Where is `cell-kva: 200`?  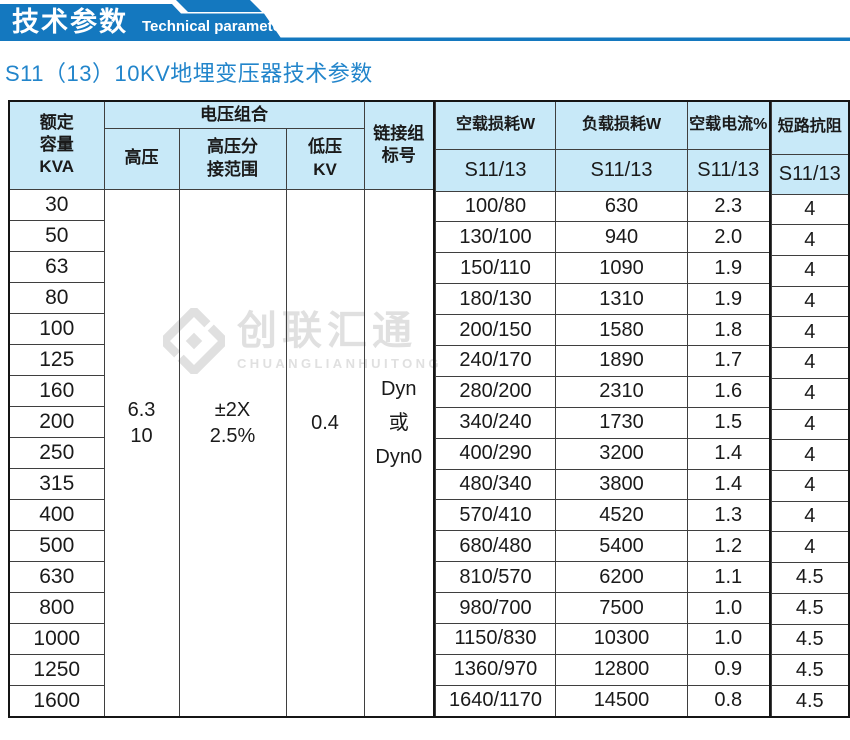
cell-kva: 200 is located at coordinates (56, 421).